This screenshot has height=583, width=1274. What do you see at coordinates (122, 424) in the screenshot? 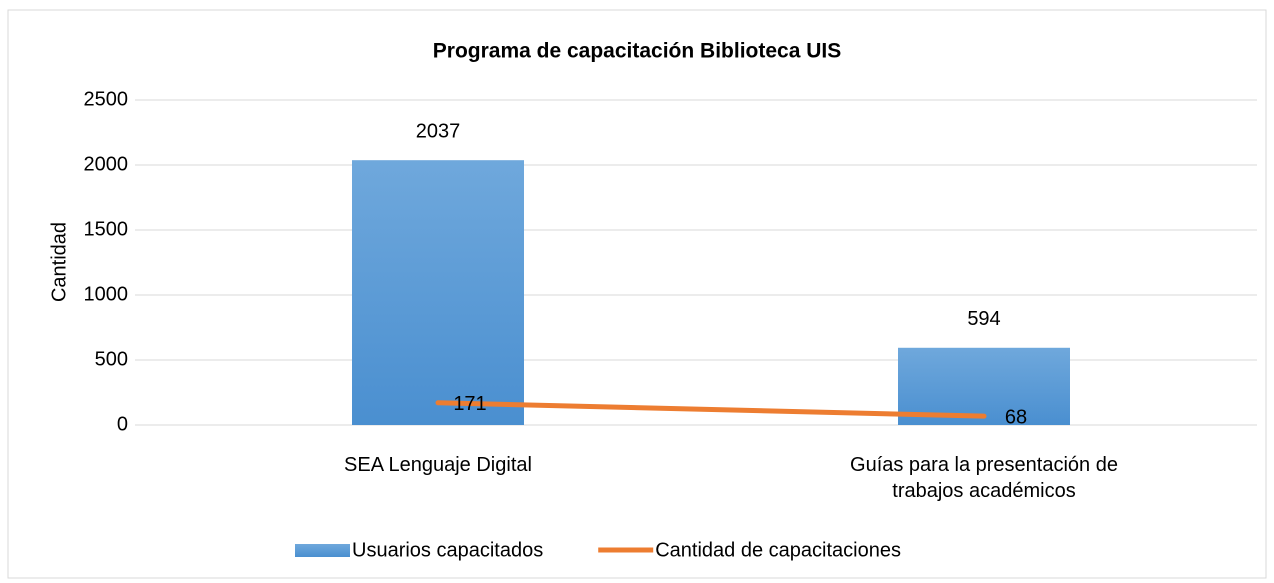
I see `y-tick-label: 0` at bounding box center [122, 424].